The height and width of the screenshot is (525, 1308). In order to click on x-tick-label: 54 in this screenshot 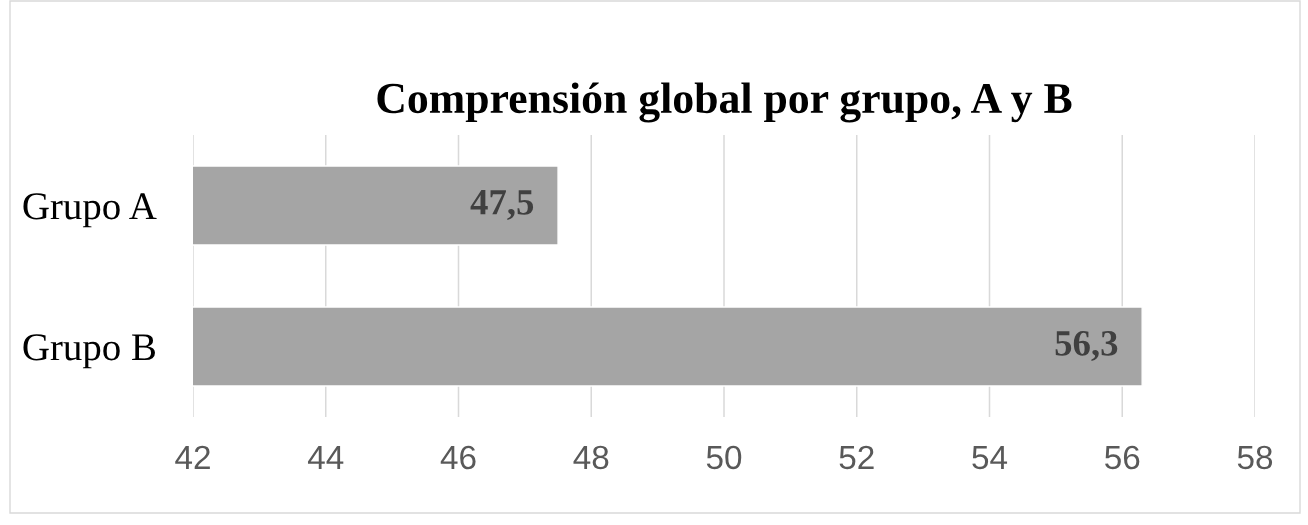, I will do `click(990, 458)`.